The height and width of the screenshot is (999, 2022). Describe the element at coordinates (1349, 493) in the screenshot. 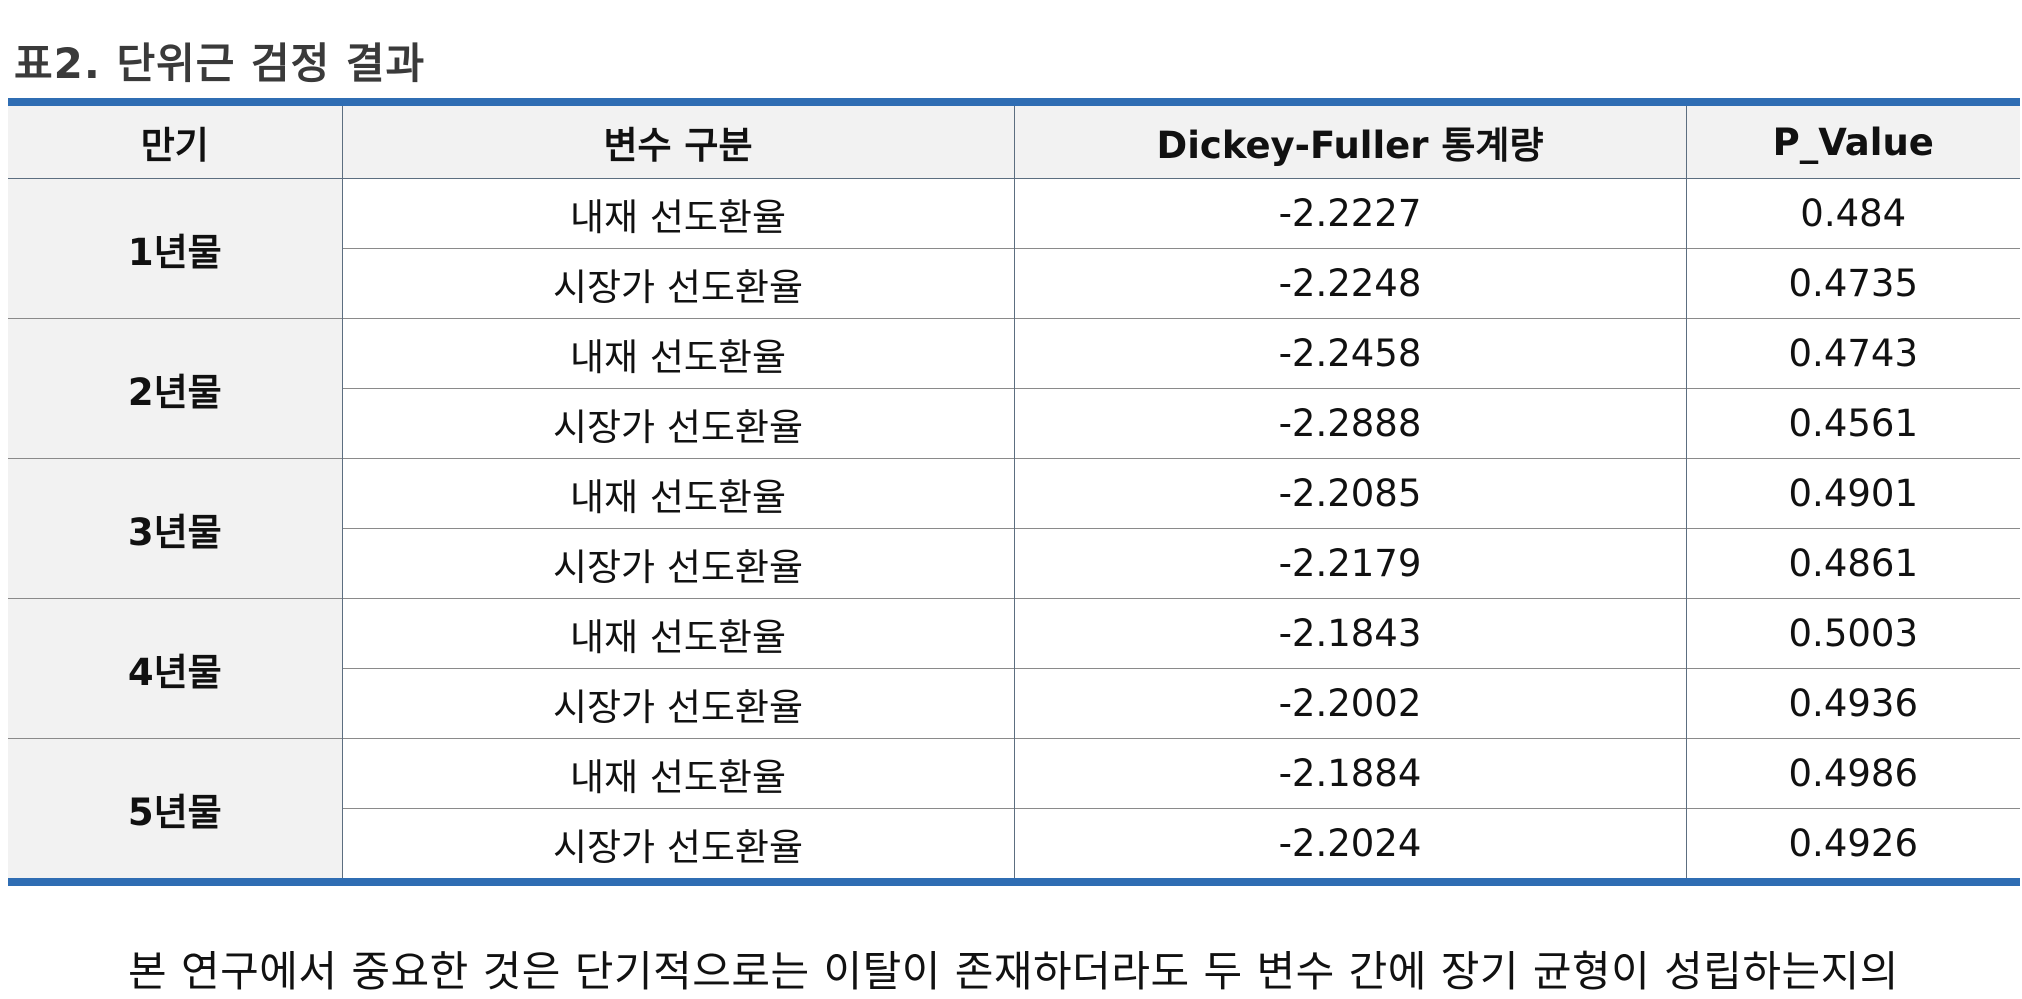

I see `df-stat-cell: -2.2085` at that location.